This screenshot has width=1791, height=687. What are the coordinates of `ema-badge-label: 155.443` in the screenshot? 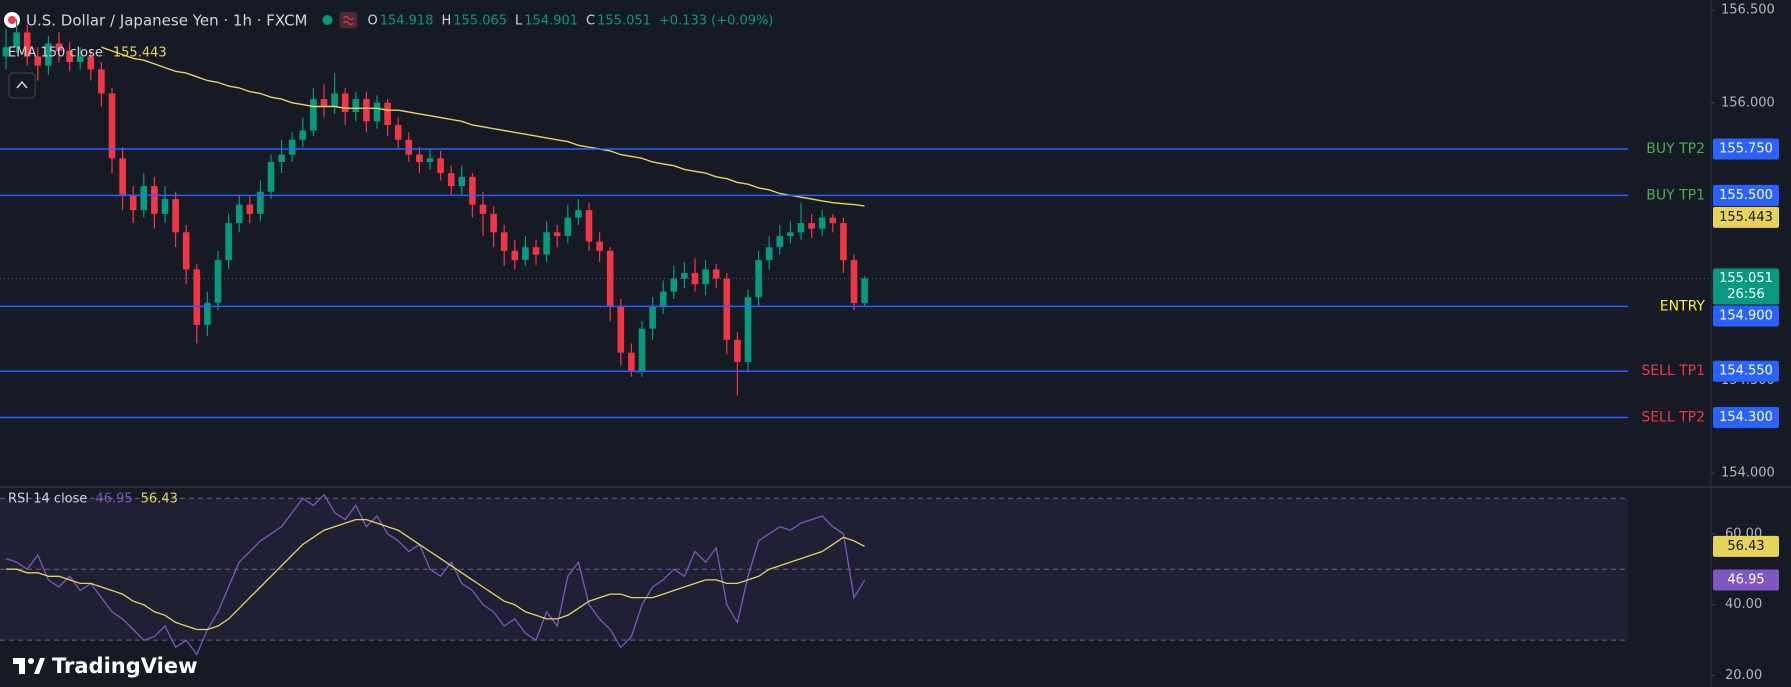 It's located at (1746, 217).